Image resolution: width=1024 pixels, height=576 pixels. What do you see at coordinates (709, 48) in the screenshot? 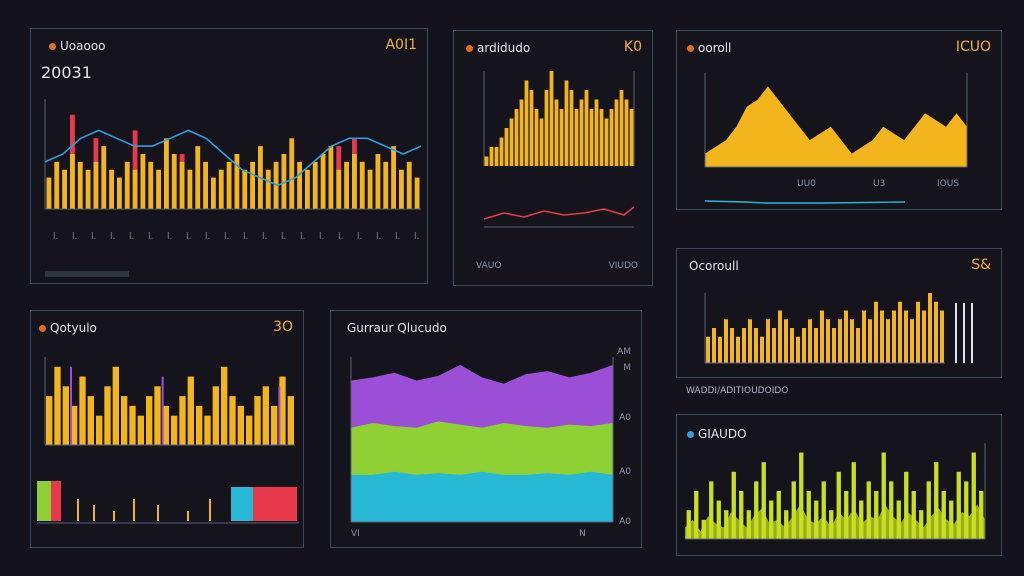
I see `panel-title: ooroll` at bounding box center [709, 48].